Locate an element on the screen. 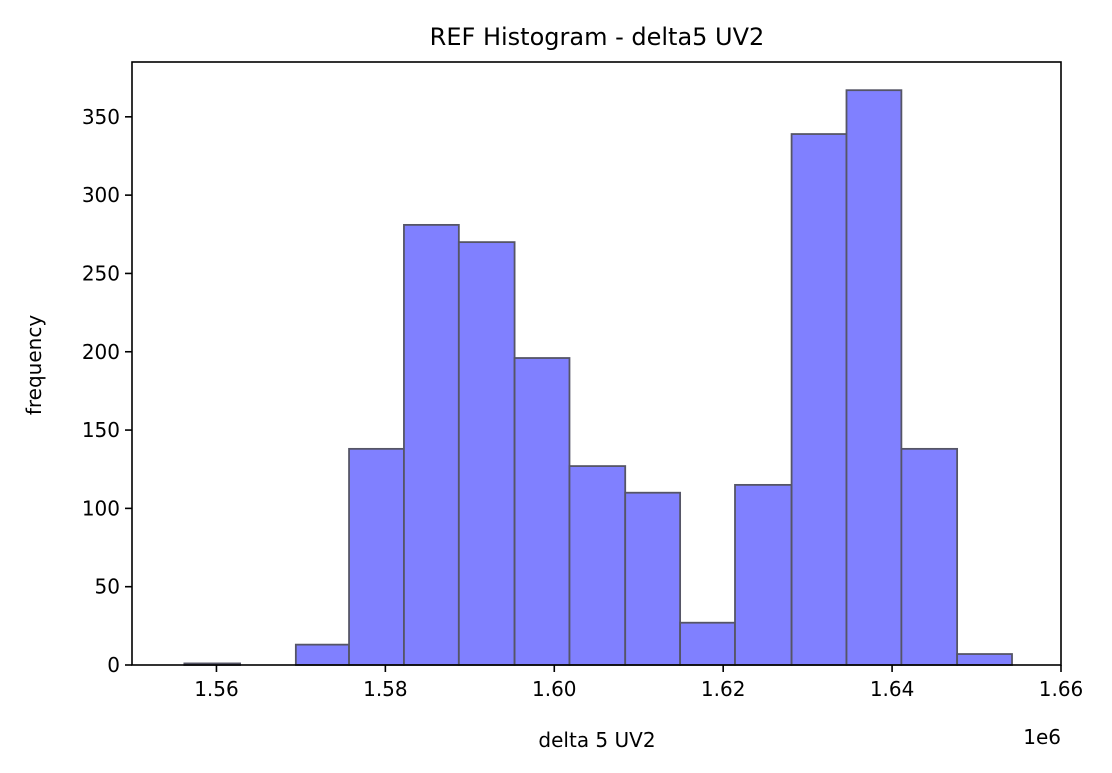 This screenshot has width=1112, height=773. y-tick-label: 50 is located at coordinates (107, 587).